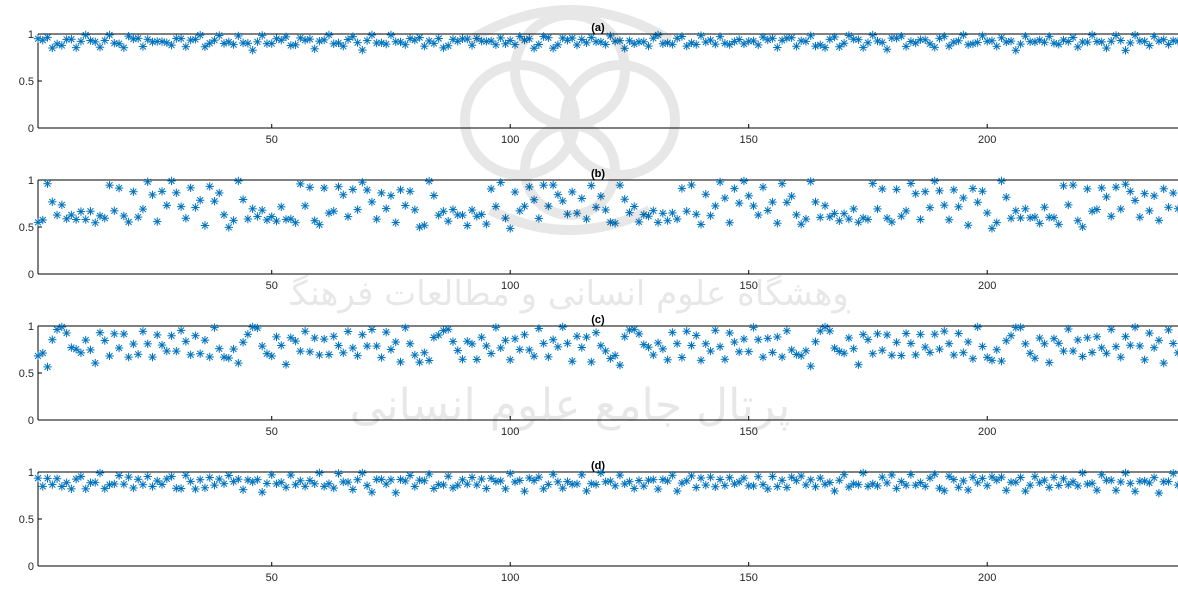 This screenshot has width=1178, height=594. I want to click on x-tick-label: 200, so click(987, 286).